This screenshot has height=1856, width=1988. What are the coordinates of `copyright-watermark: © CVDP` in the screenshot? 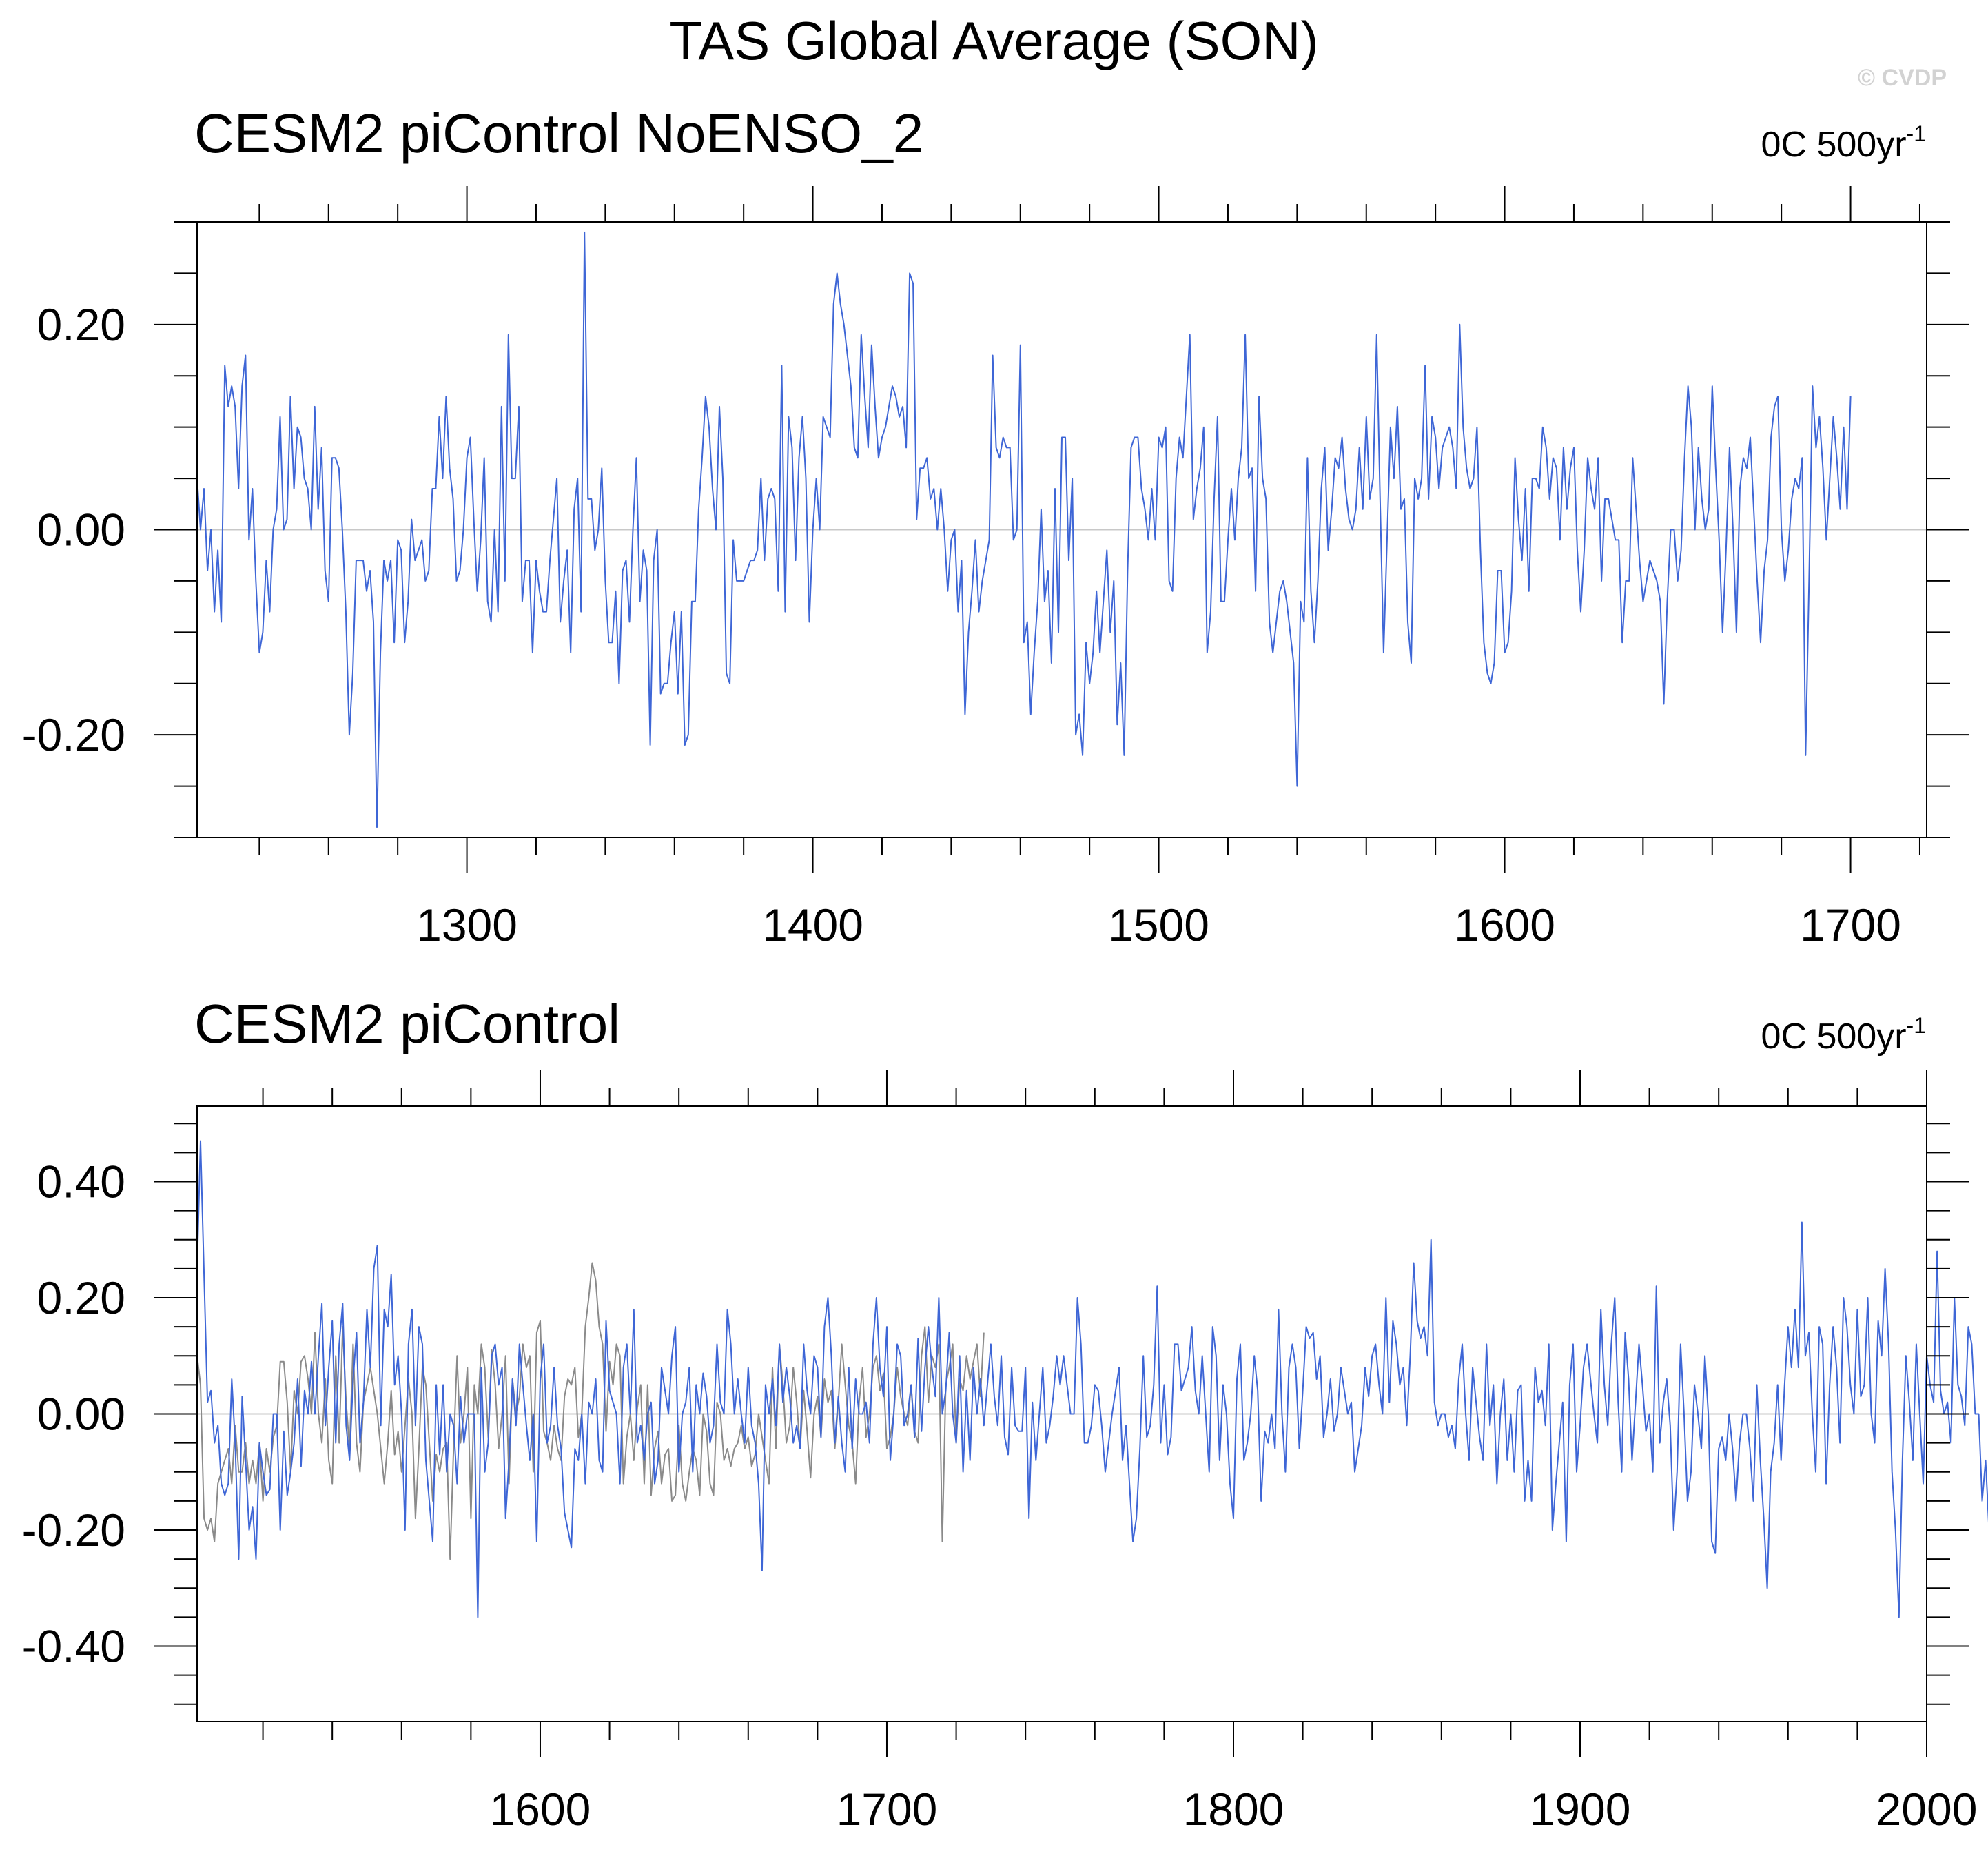 It's located at (1902, 78).